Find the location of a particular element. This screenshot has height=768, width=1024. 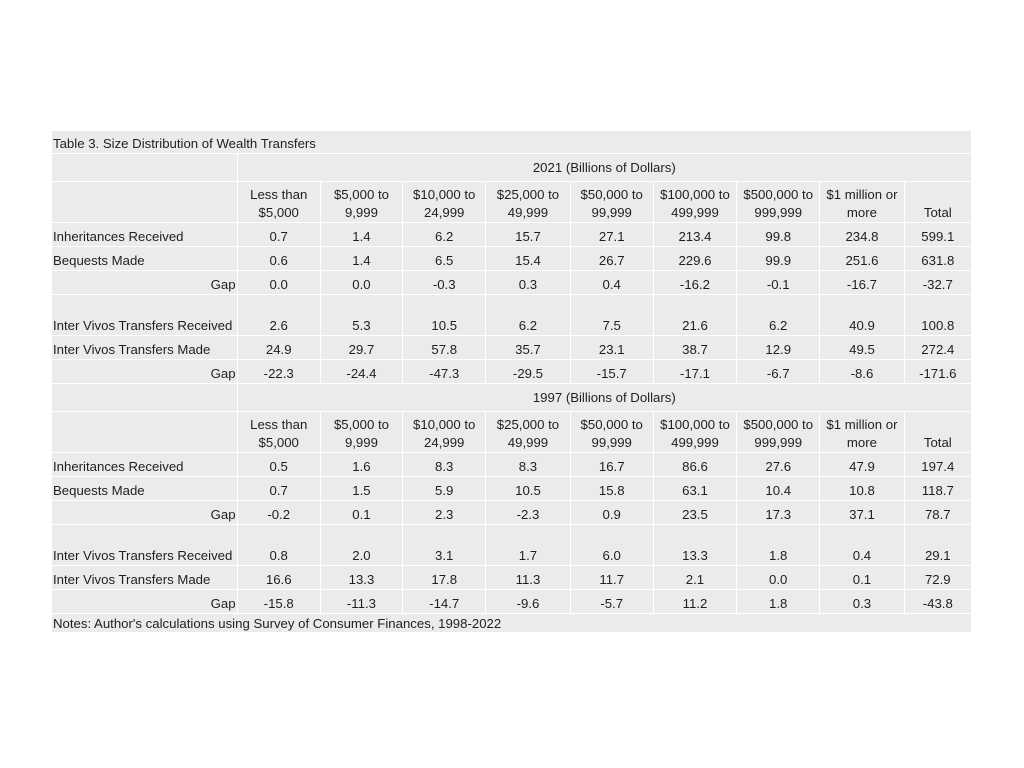

column-header: $25,000 to 49,999 is located at coordinates (528, 202).